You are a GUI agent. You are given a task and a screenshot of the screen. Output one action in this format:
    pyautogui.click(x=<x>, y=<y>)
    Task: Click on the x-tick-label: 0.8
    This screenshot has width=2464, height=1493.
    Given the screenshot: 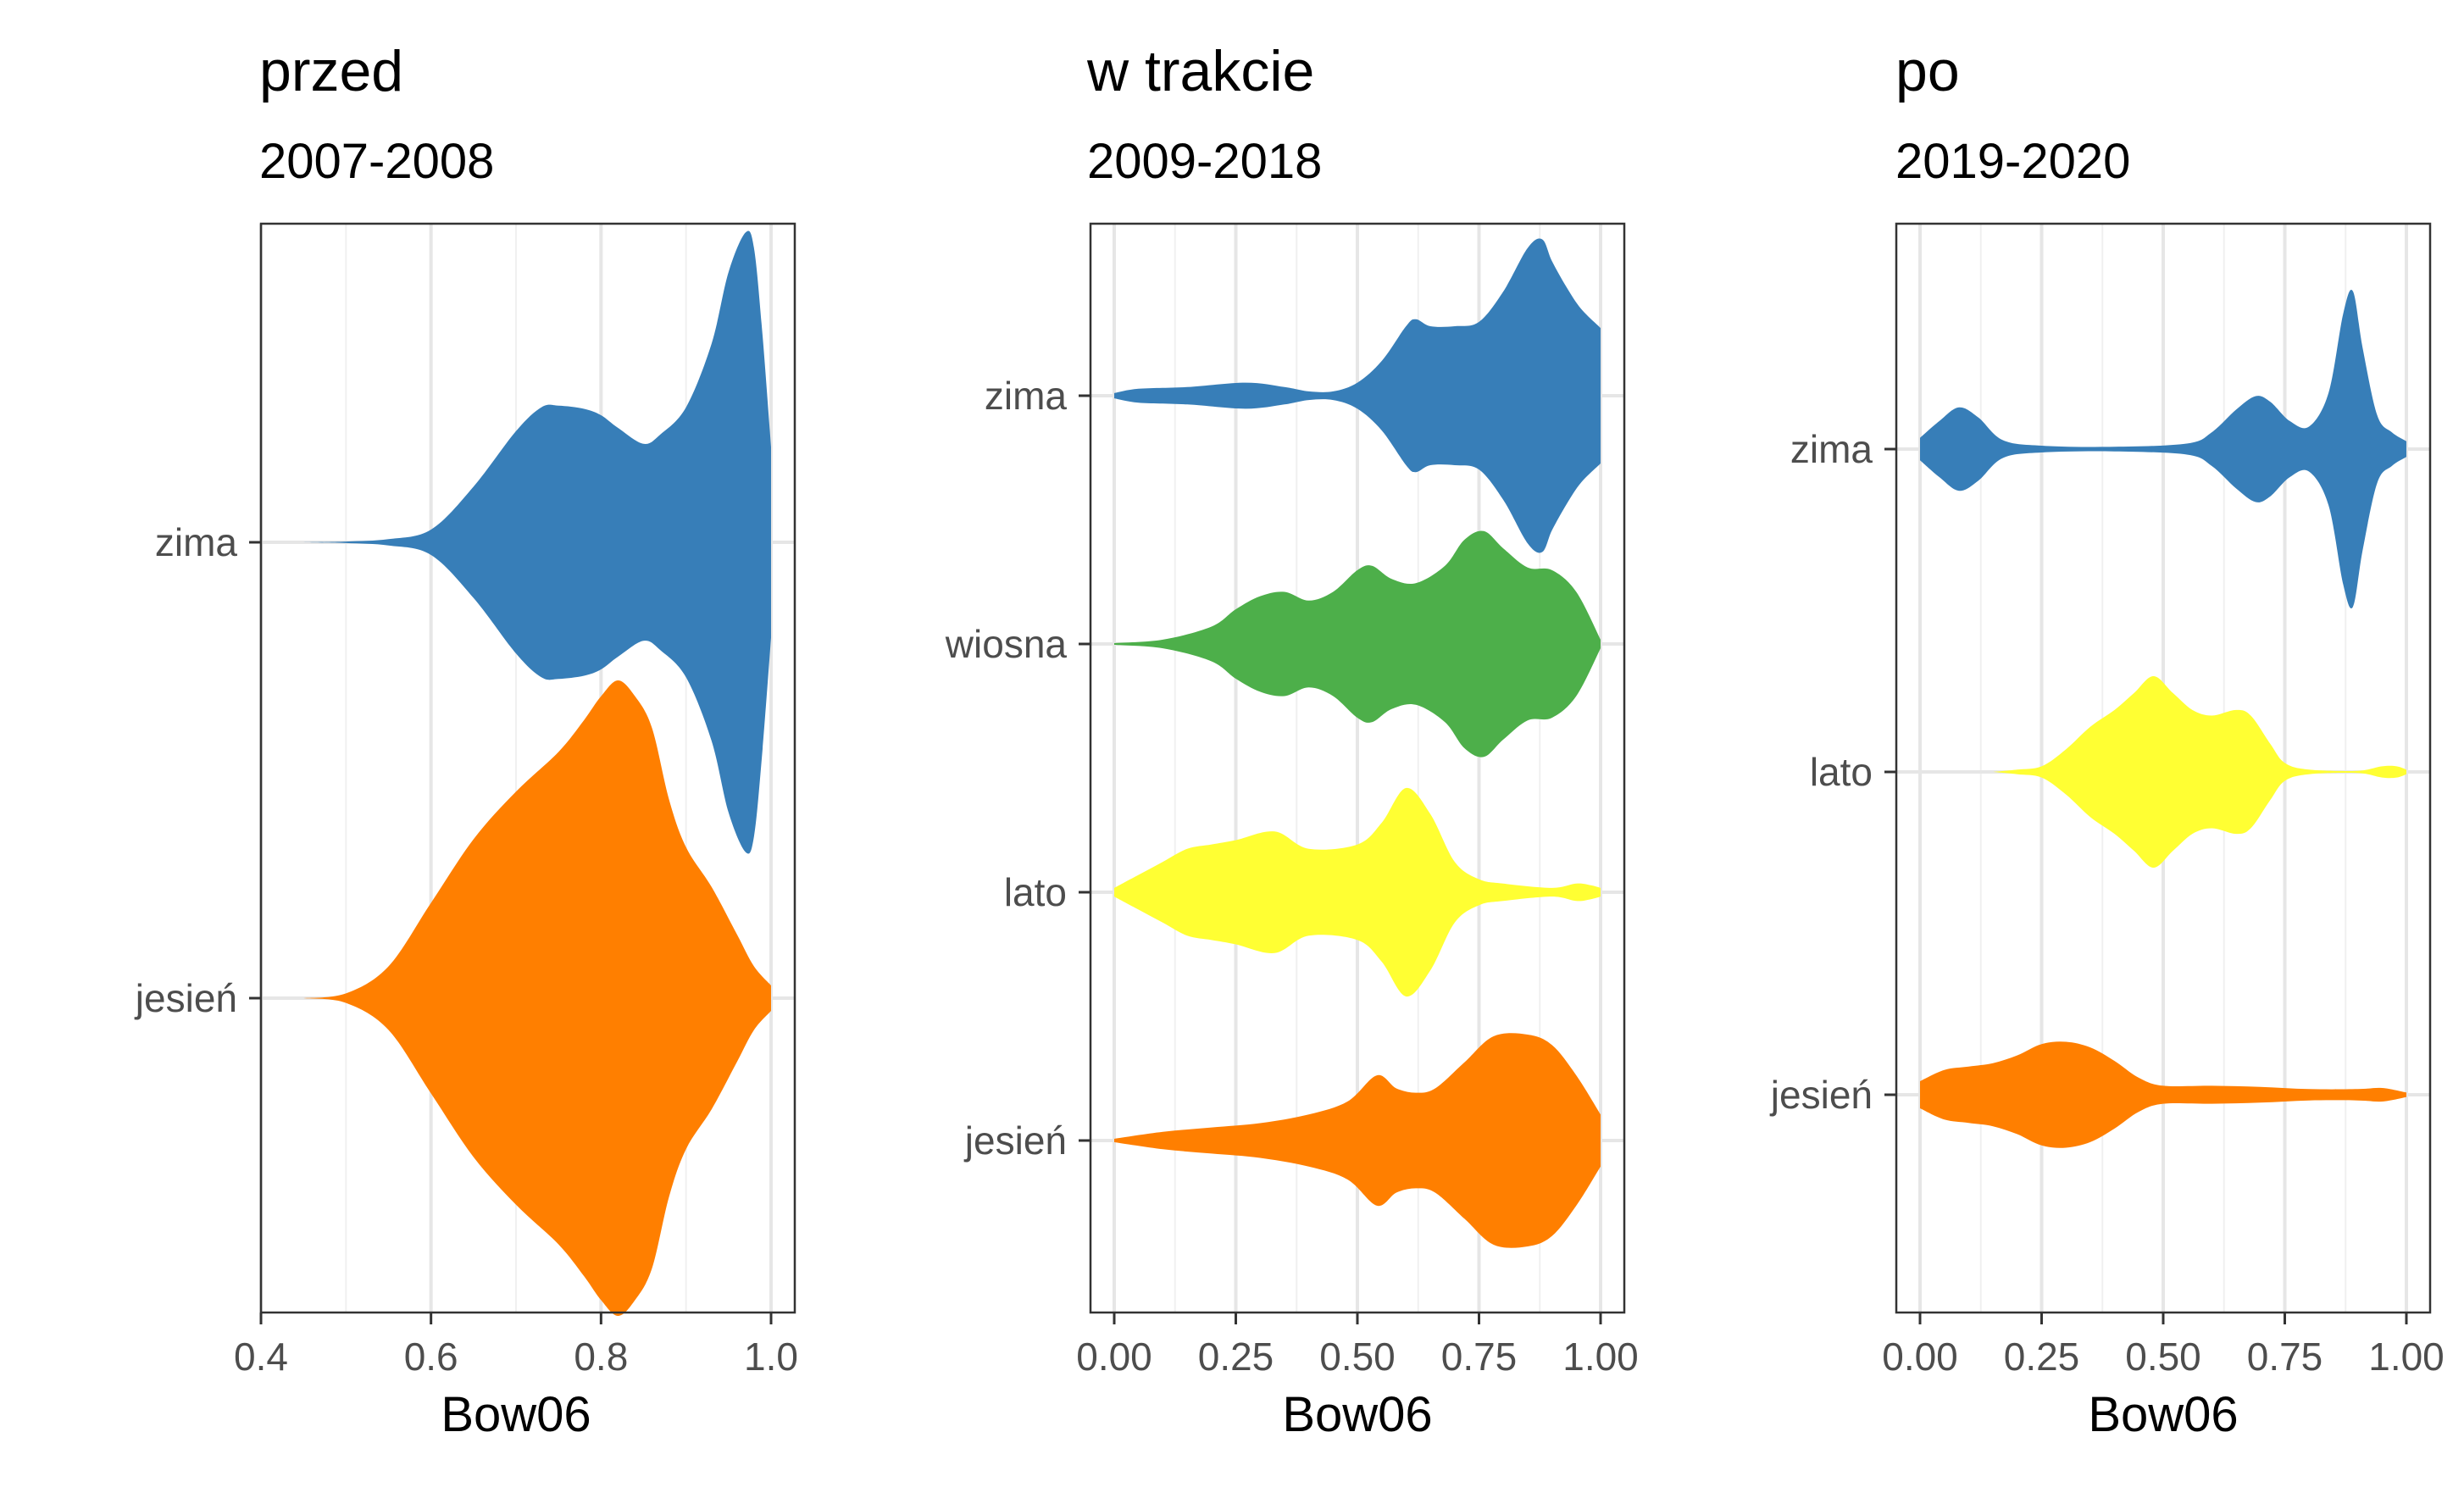 What is the action you would take?
    pyautogui.click(x=601, y=1357)
    